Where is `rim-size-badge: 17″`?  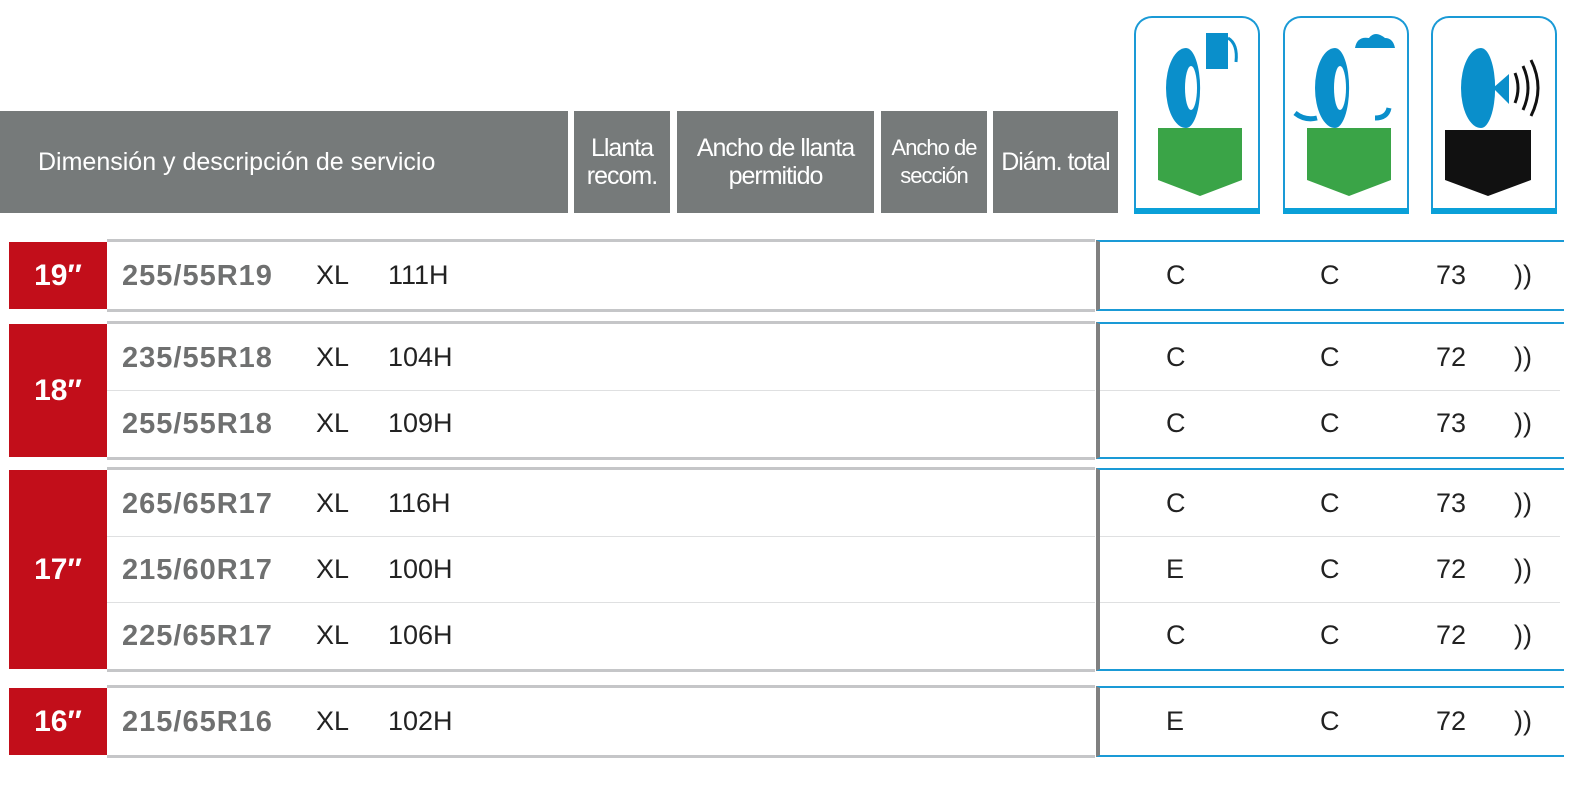
rim-size-badge: 17″ is located at coordinates (58, 569).